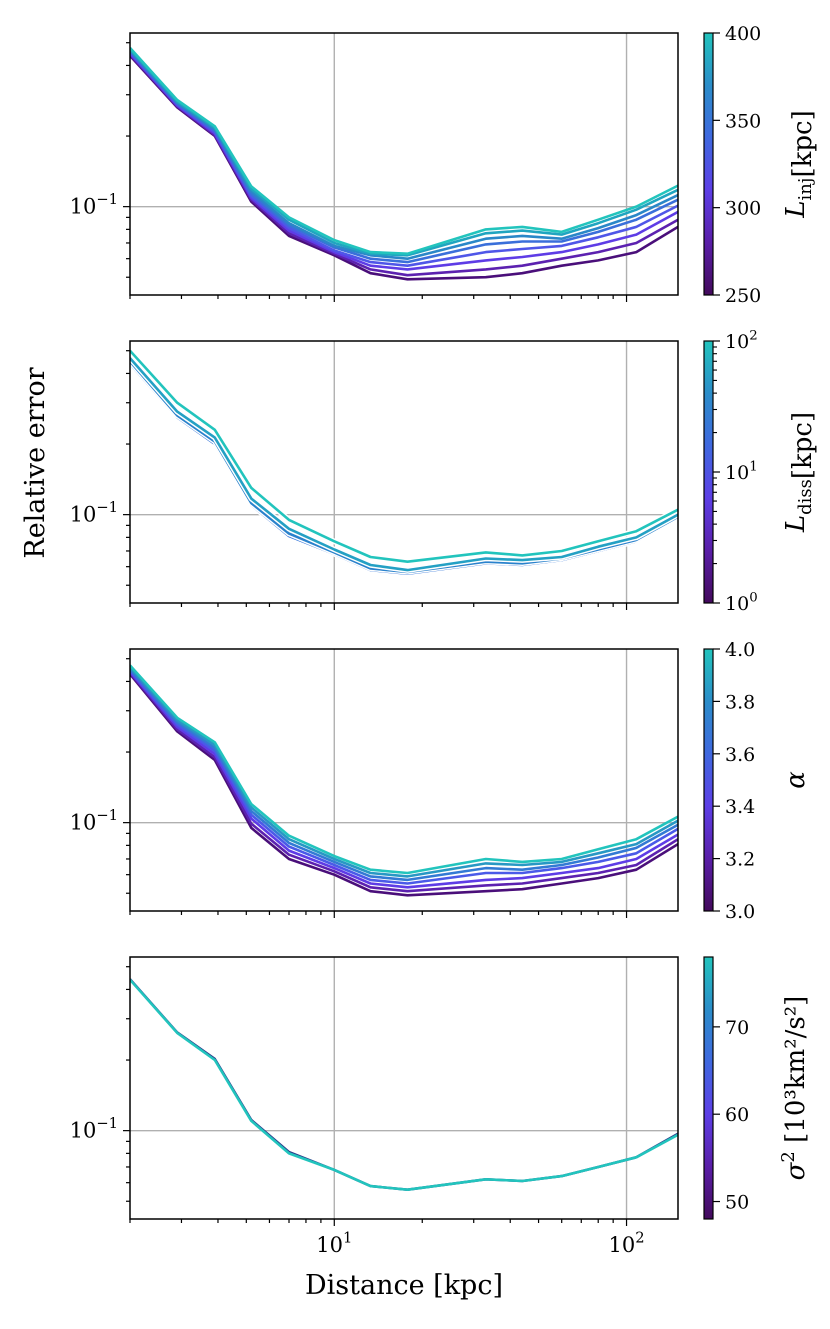 The width and height of the screenshot is (830, 1329). I want to click on colorbar-tick-label: 3.2, so click(740, 860).